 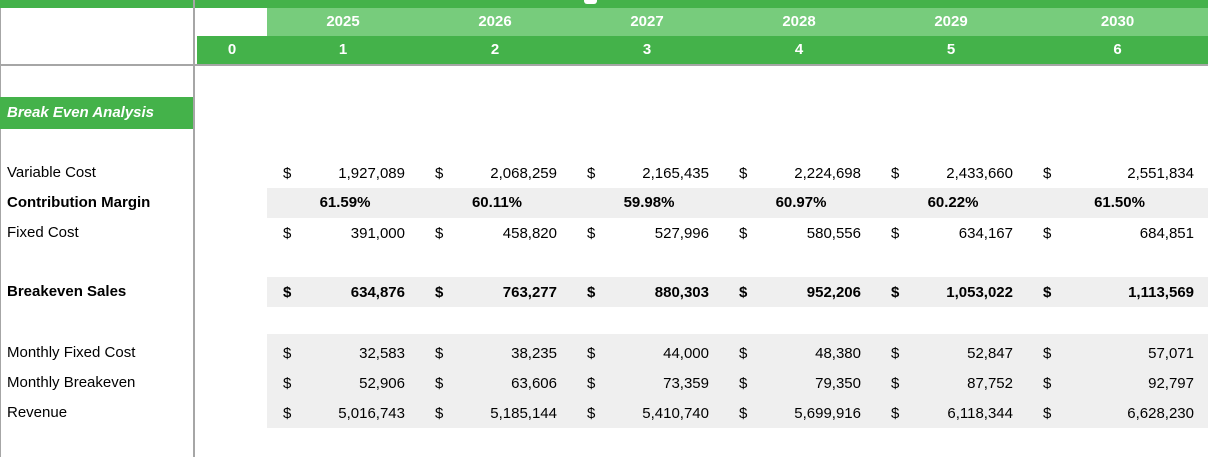 I want to click on money-cell: $5,185,144, so click(x=495, y=413).